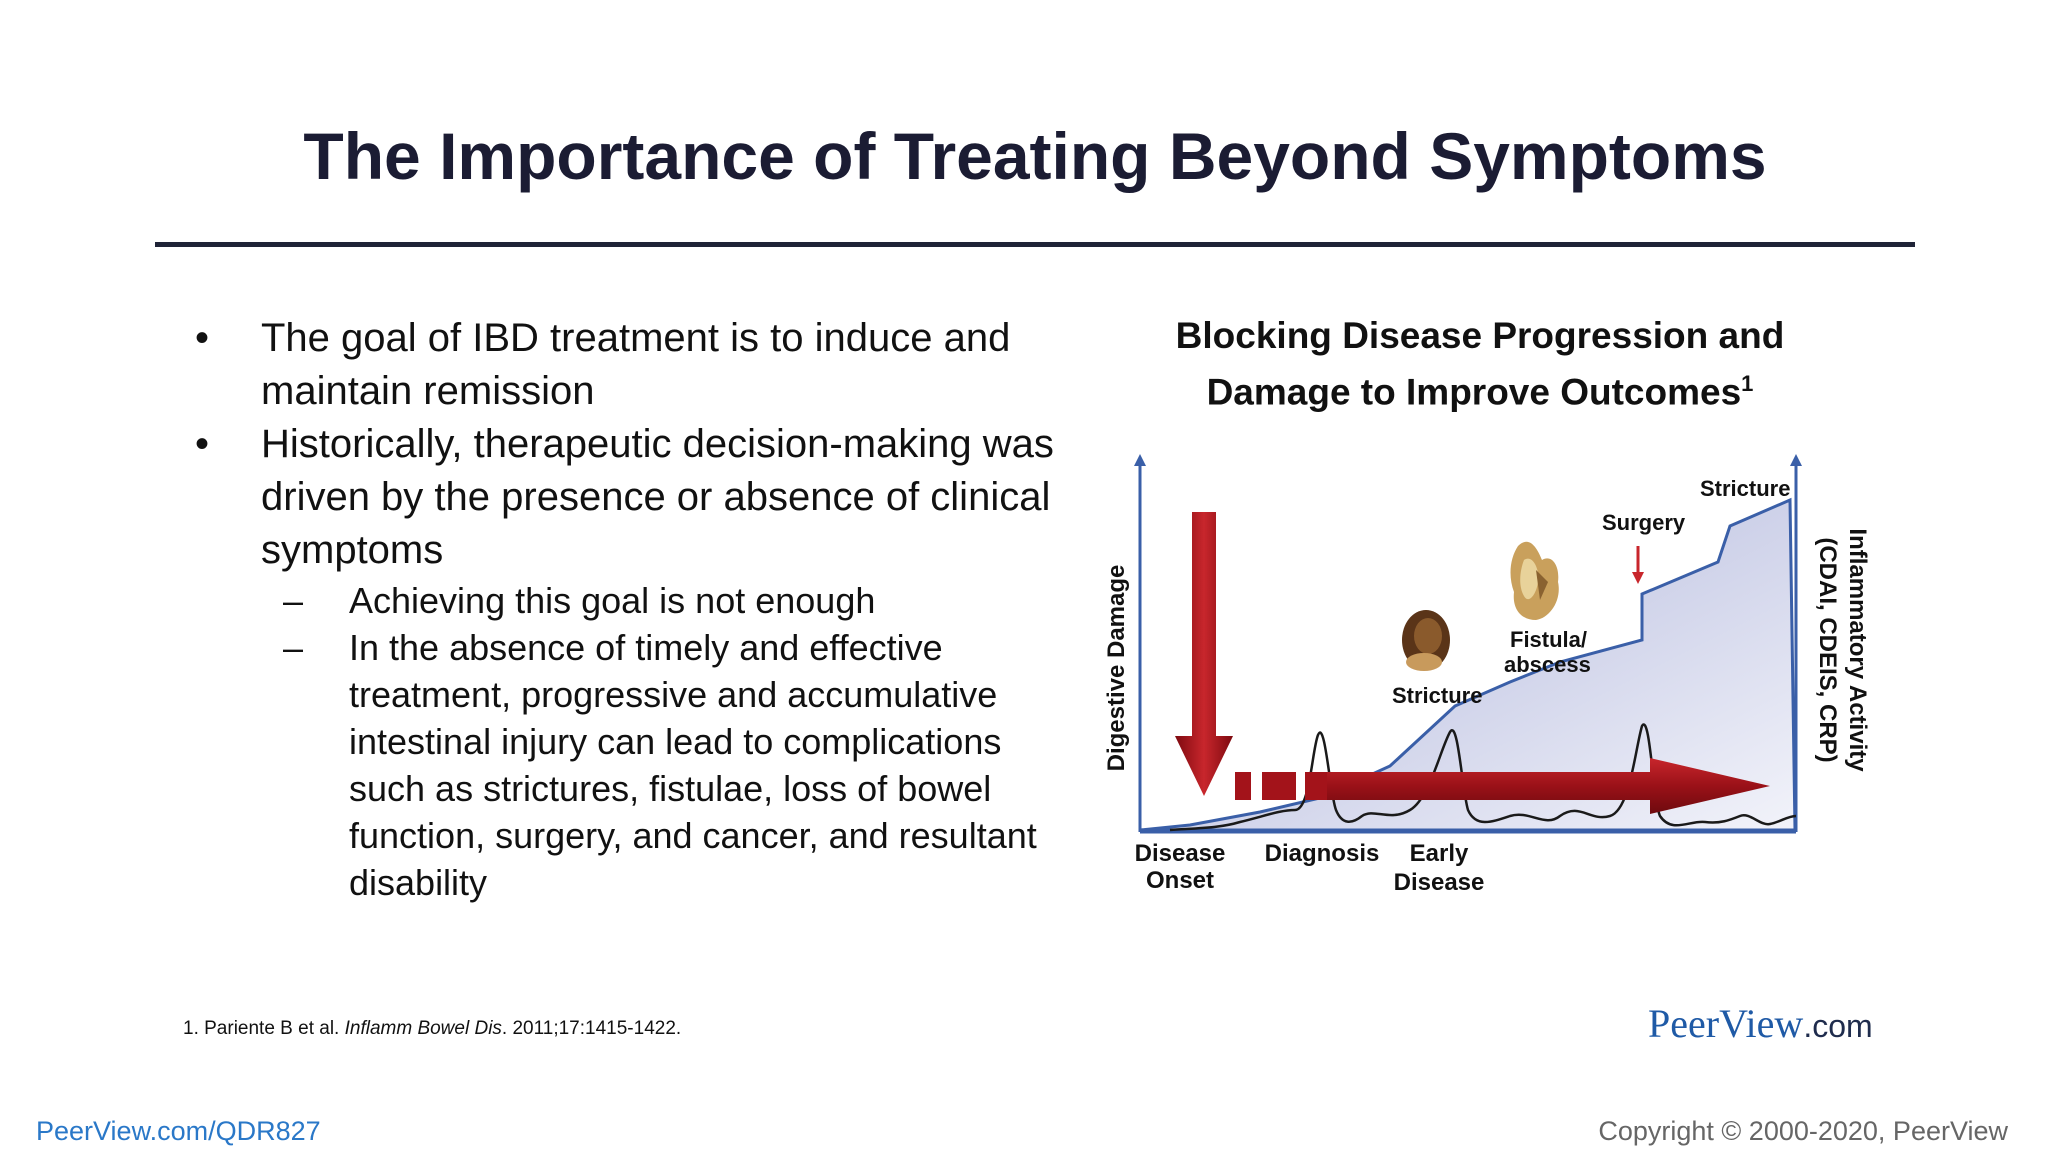 Image resolution: width=2048 pixels, height=1152 pixels. What do you see at coordinates (1439, 882) in the screenshot?
I see `x-label-early-2: Disease` at bounding box center [1439, 882].